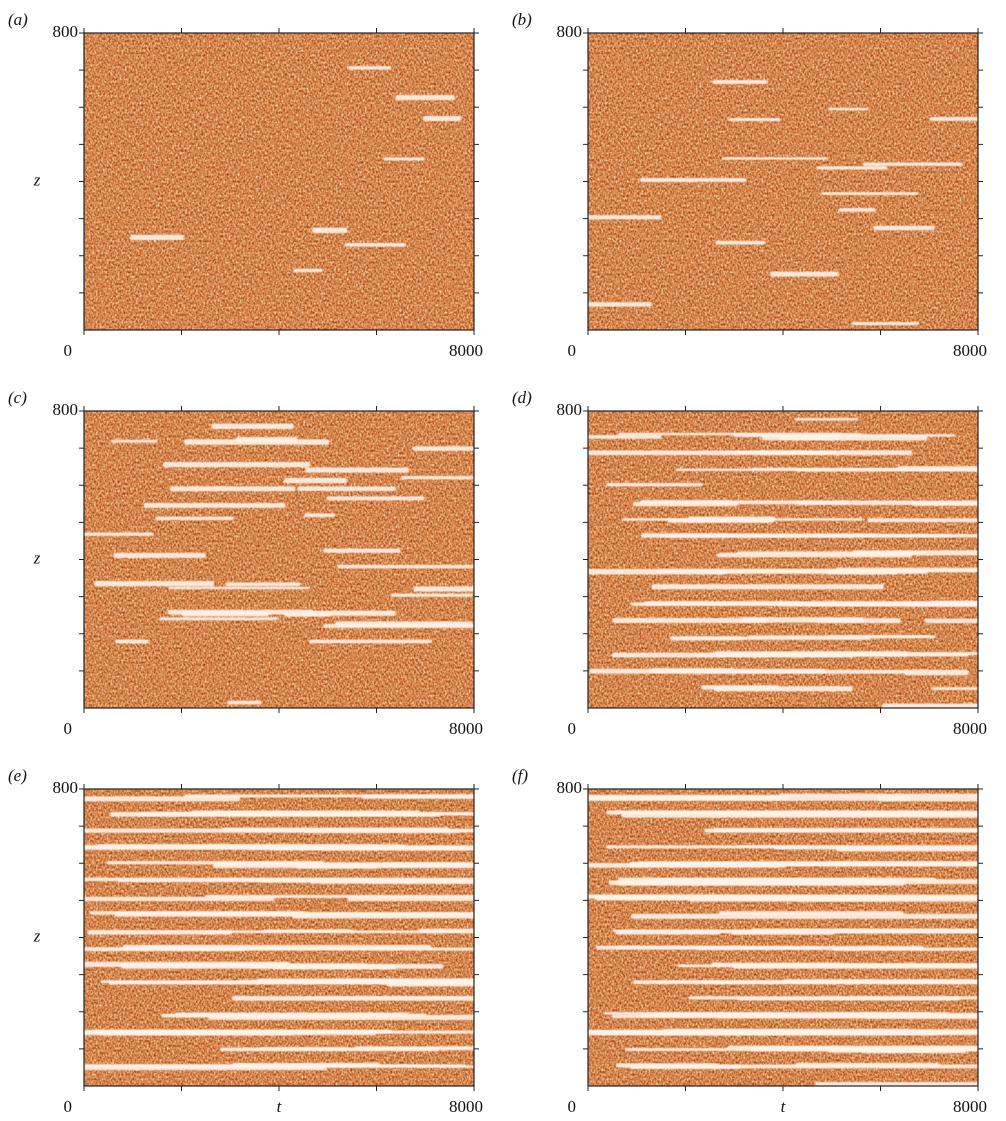  I want to click on panel: 0 8000 800 (a) z, so click(245, 185).